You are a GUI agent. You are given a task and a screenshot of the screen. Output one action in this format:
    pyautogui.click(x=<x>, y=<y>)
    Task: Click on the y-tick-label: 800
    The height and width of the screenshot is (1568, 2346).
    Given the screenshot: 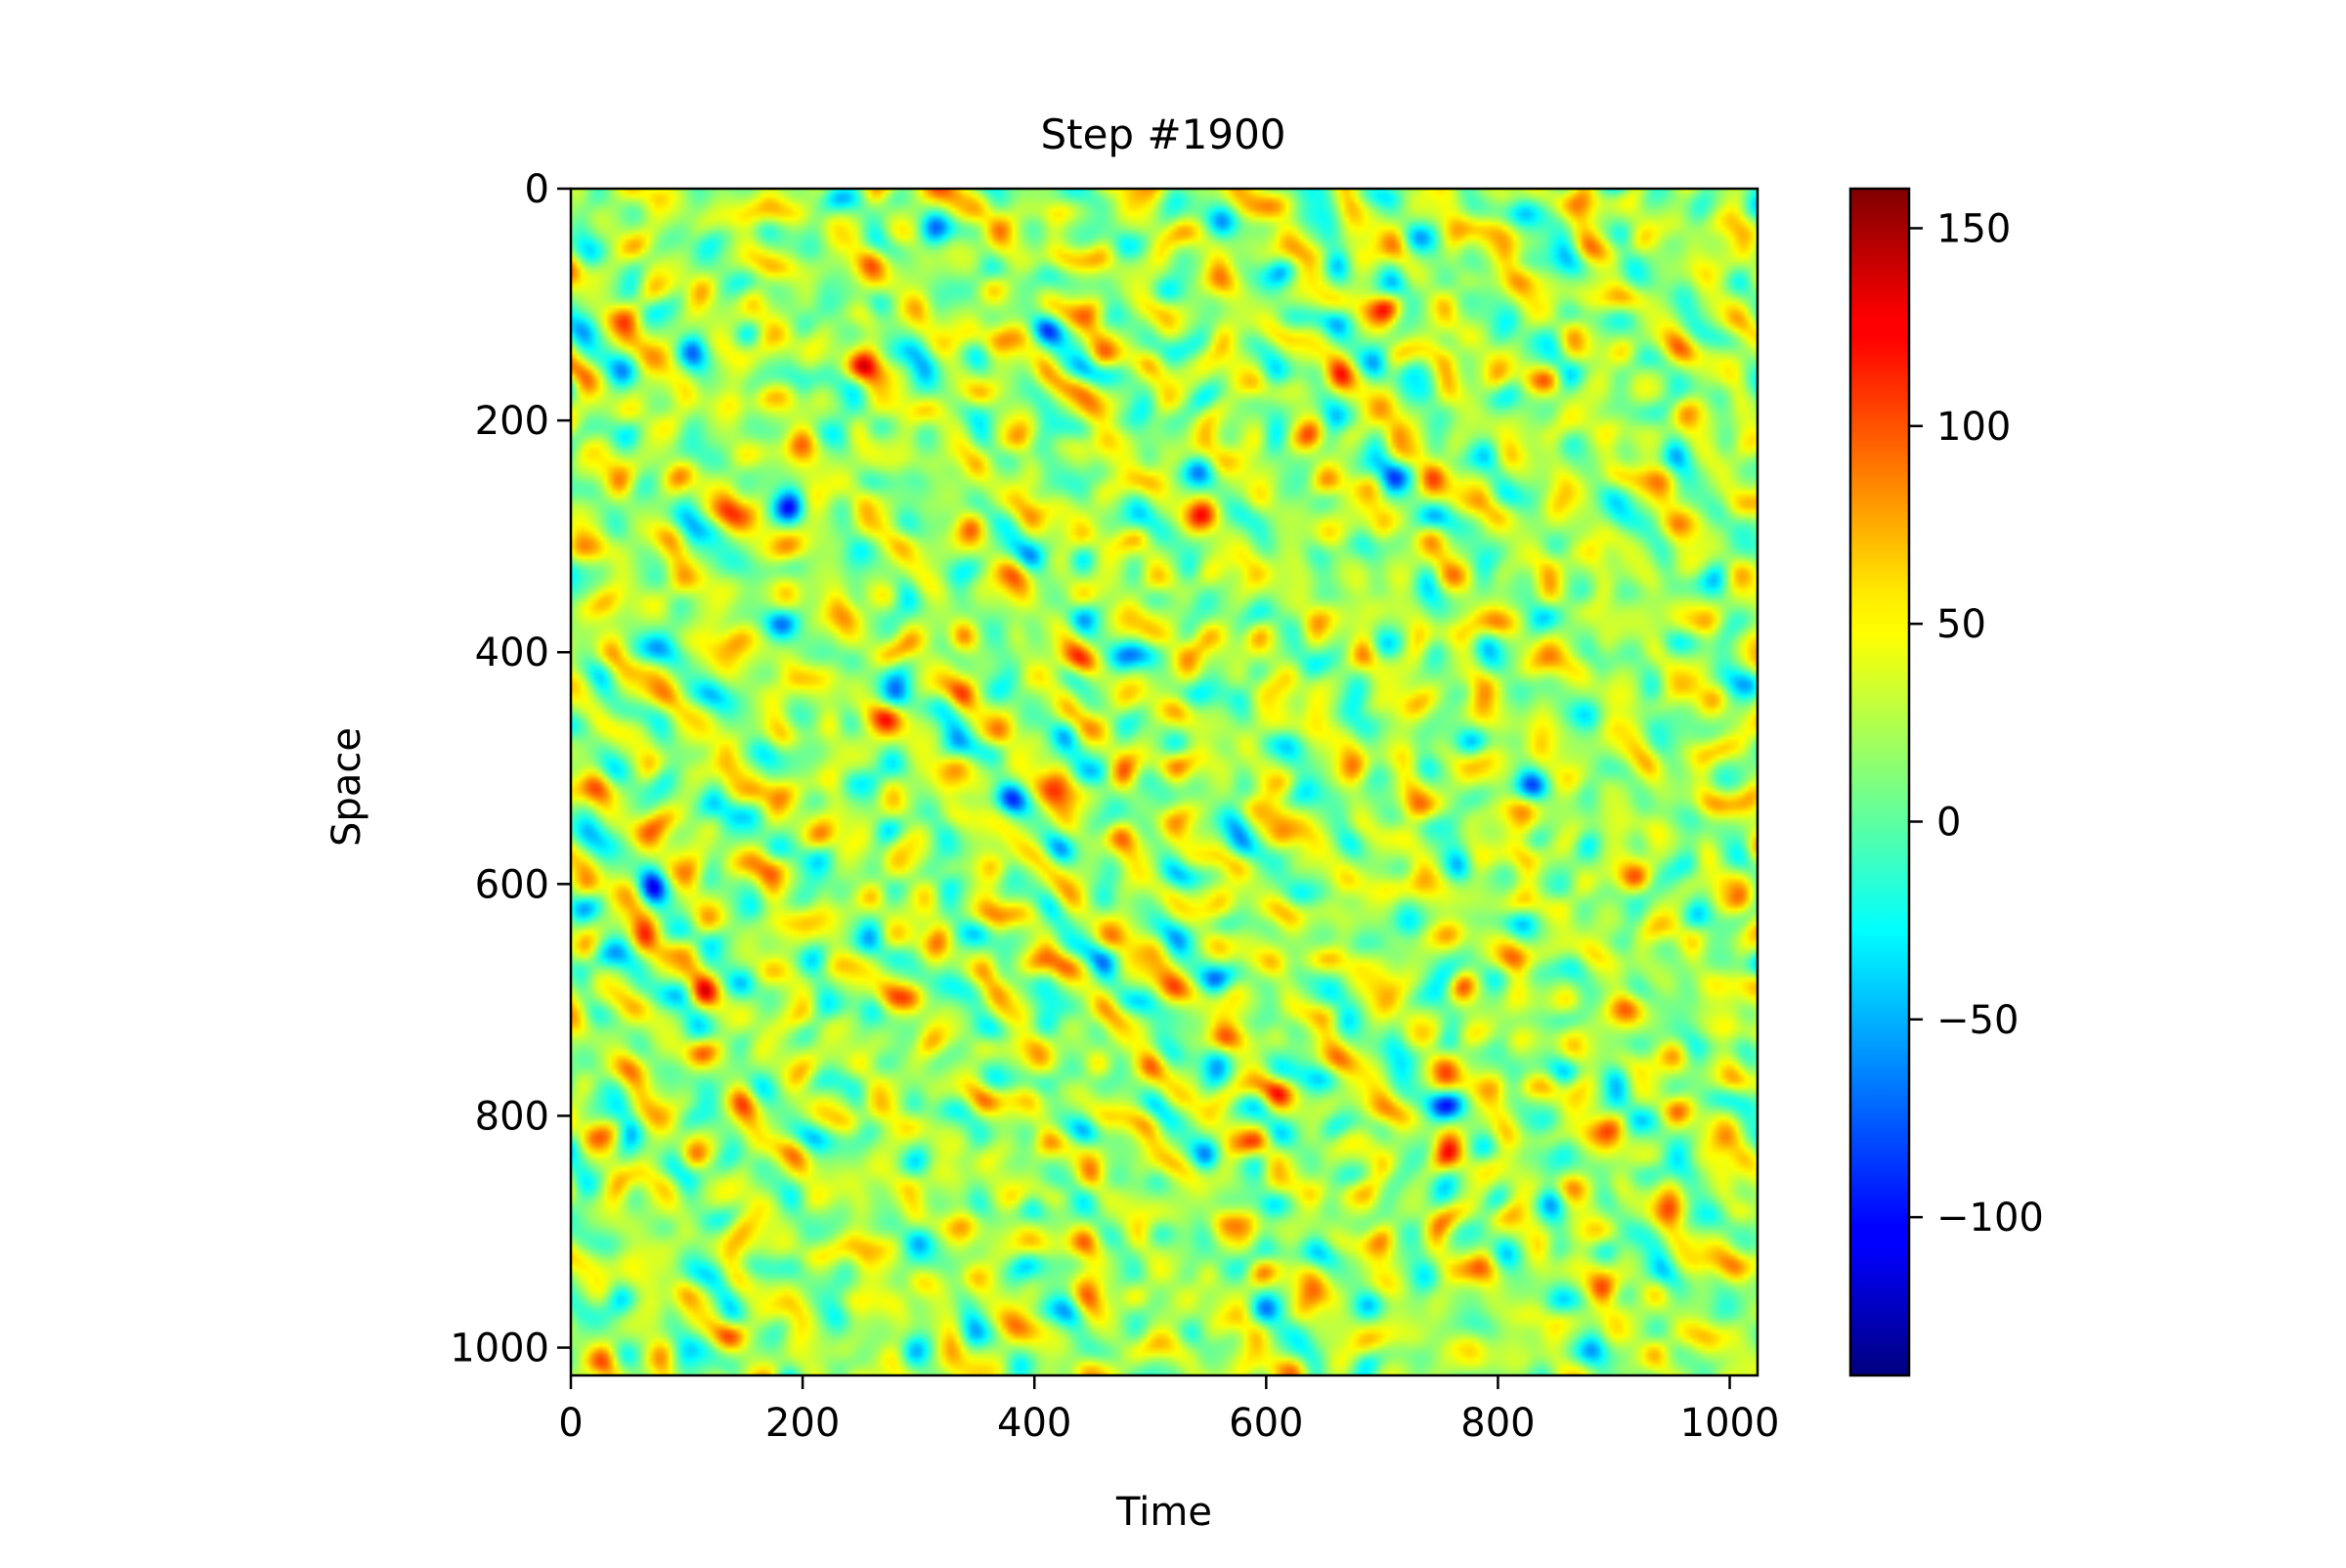 What is the action you would take?
    pyautogui.click(x=512, y=1116)
    